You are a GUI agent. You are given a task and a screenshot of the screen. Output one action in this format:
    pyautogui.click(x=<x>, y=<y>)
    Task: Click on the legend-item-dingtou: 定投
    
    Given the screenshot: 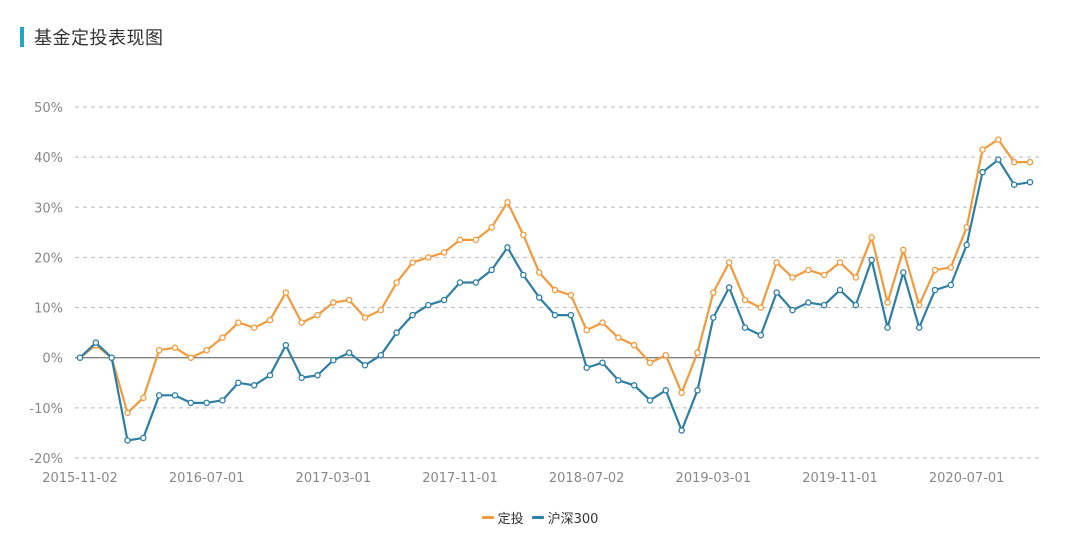 What is the action you would take?
    pyautogui.click(x=502, y=517)
    